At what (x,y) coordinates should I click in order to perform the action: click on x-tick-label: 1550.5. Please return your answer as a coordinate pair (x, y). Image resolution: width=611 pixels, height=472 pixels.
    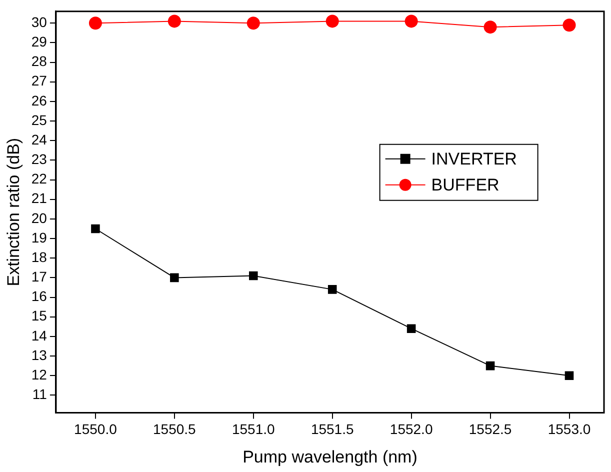
    Looking at the image, I should click on (174, 429).